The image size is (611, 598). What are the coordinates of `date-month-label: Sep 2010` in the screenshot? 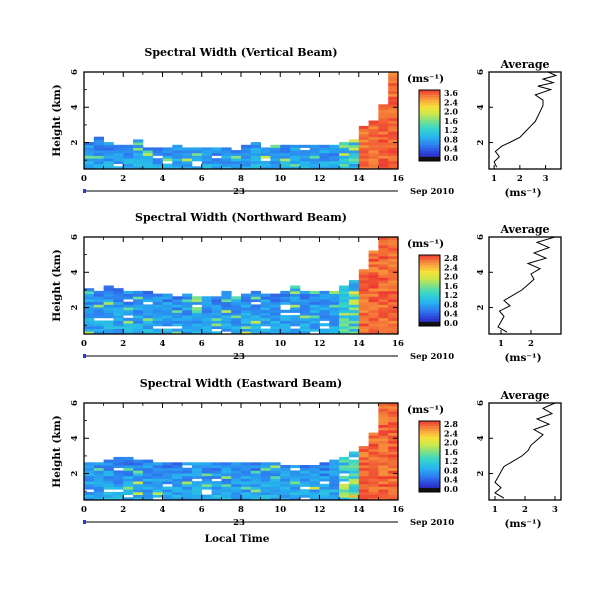 It's located at (432, 192).